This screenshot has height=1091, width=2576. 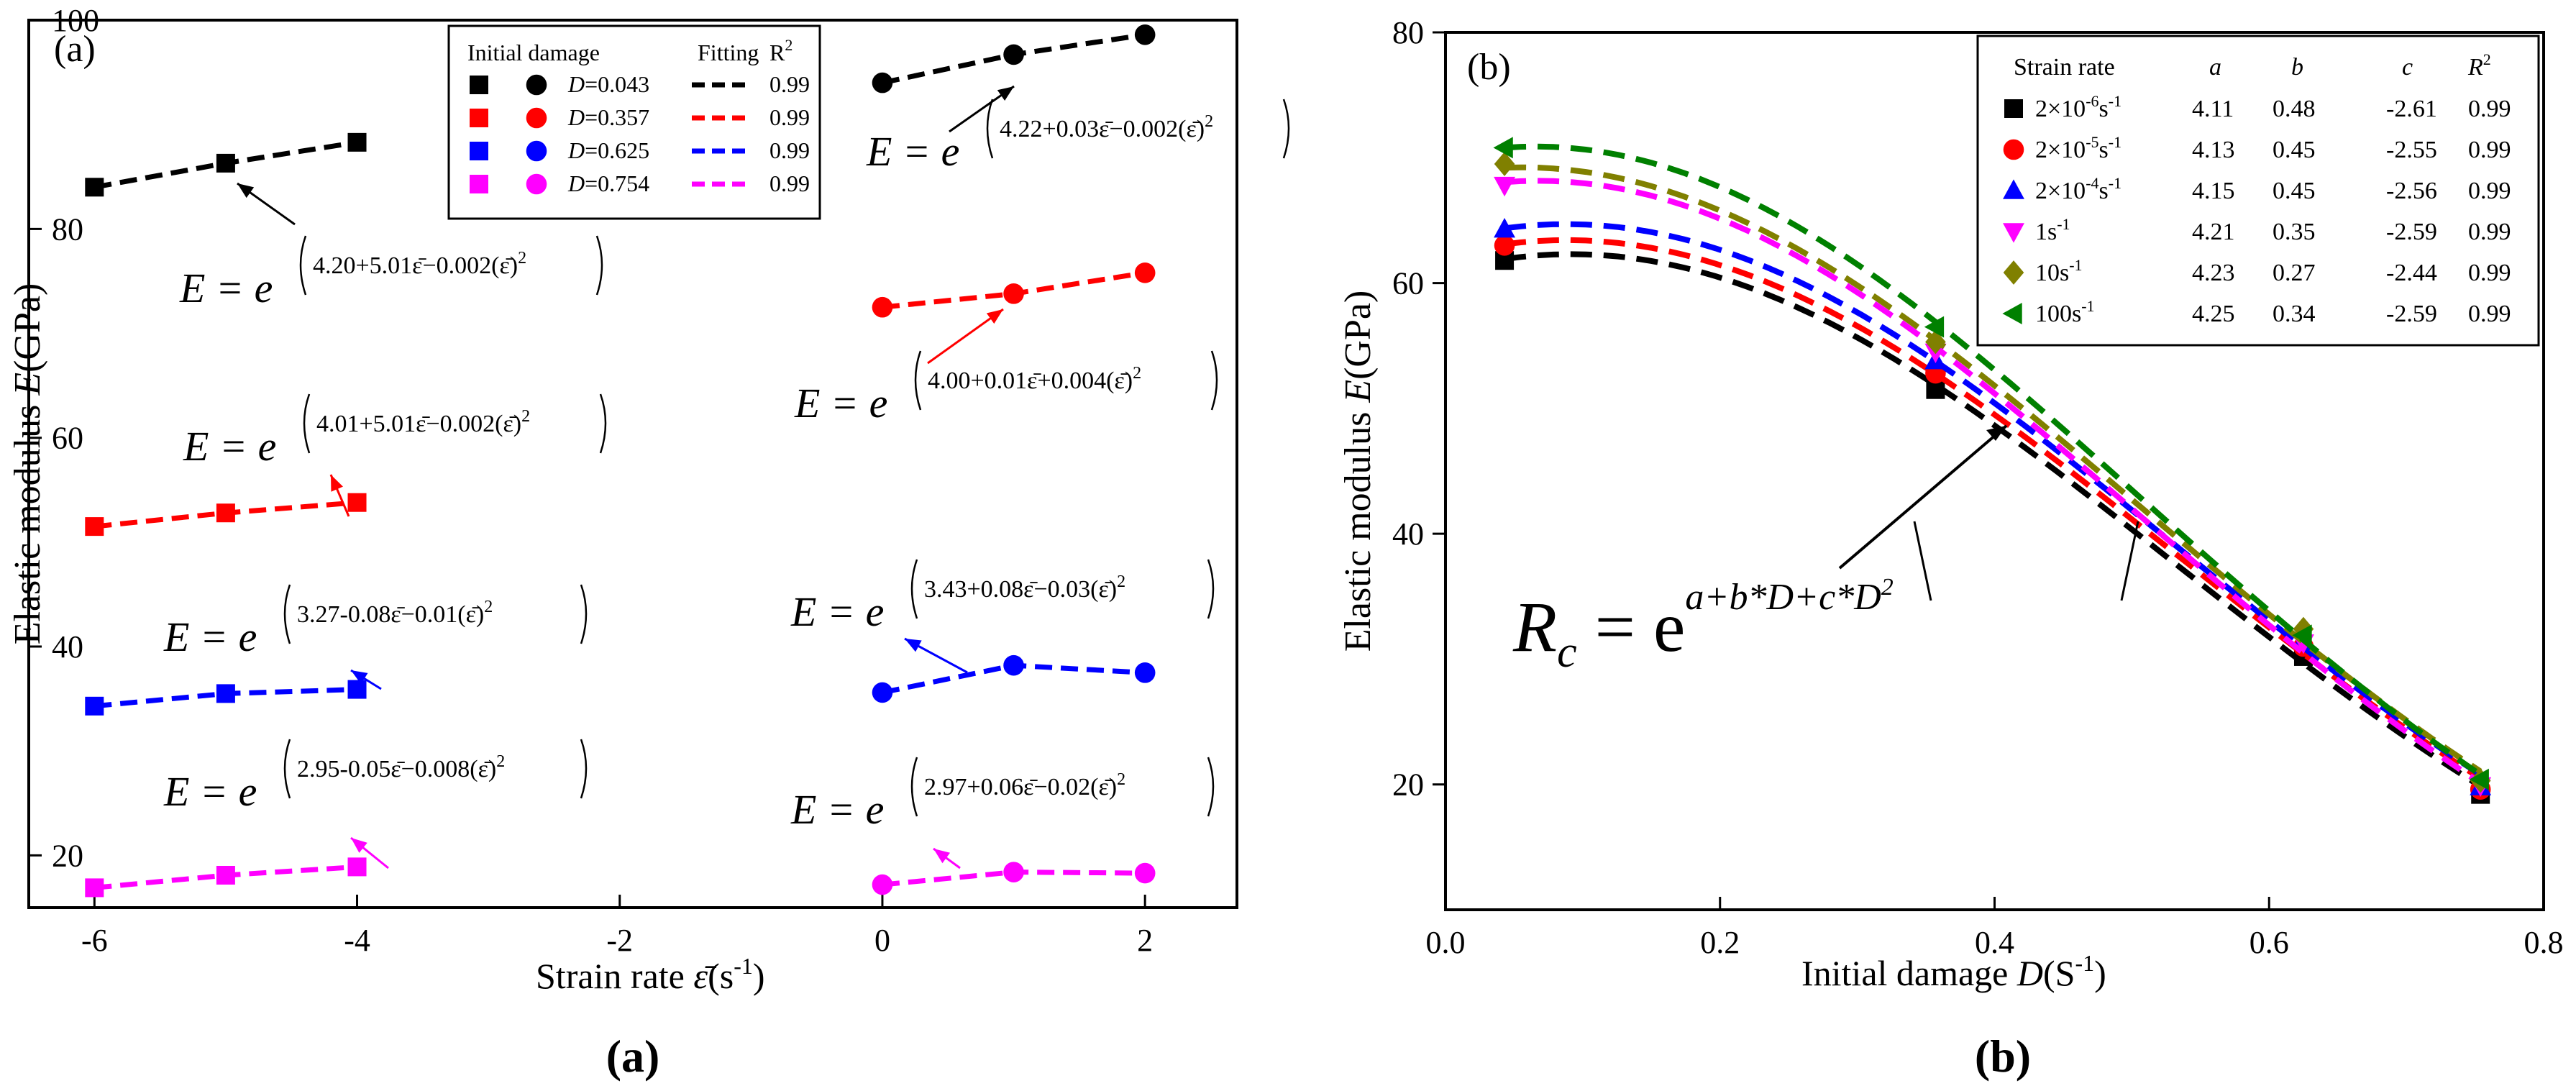 What do you see at coordinates (1703, 625) in the screenshot?
I see `equation-b: Rc = ea+b*D+c*D2` at bounding box center [1703, 625].